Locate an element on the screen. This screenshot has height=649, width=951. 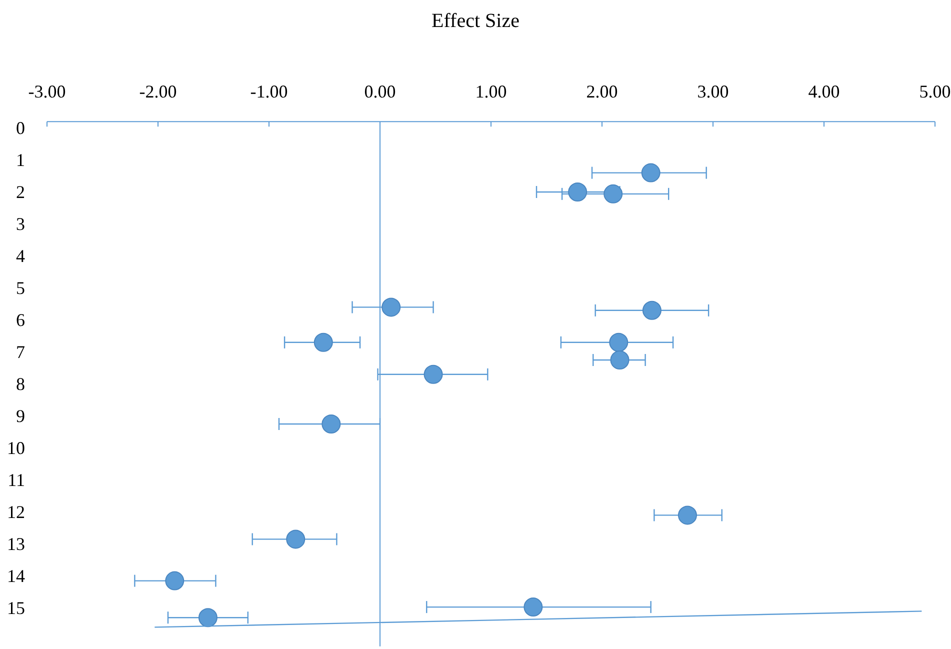
y-tick-label: 0 is located at coordinates (20, 128).